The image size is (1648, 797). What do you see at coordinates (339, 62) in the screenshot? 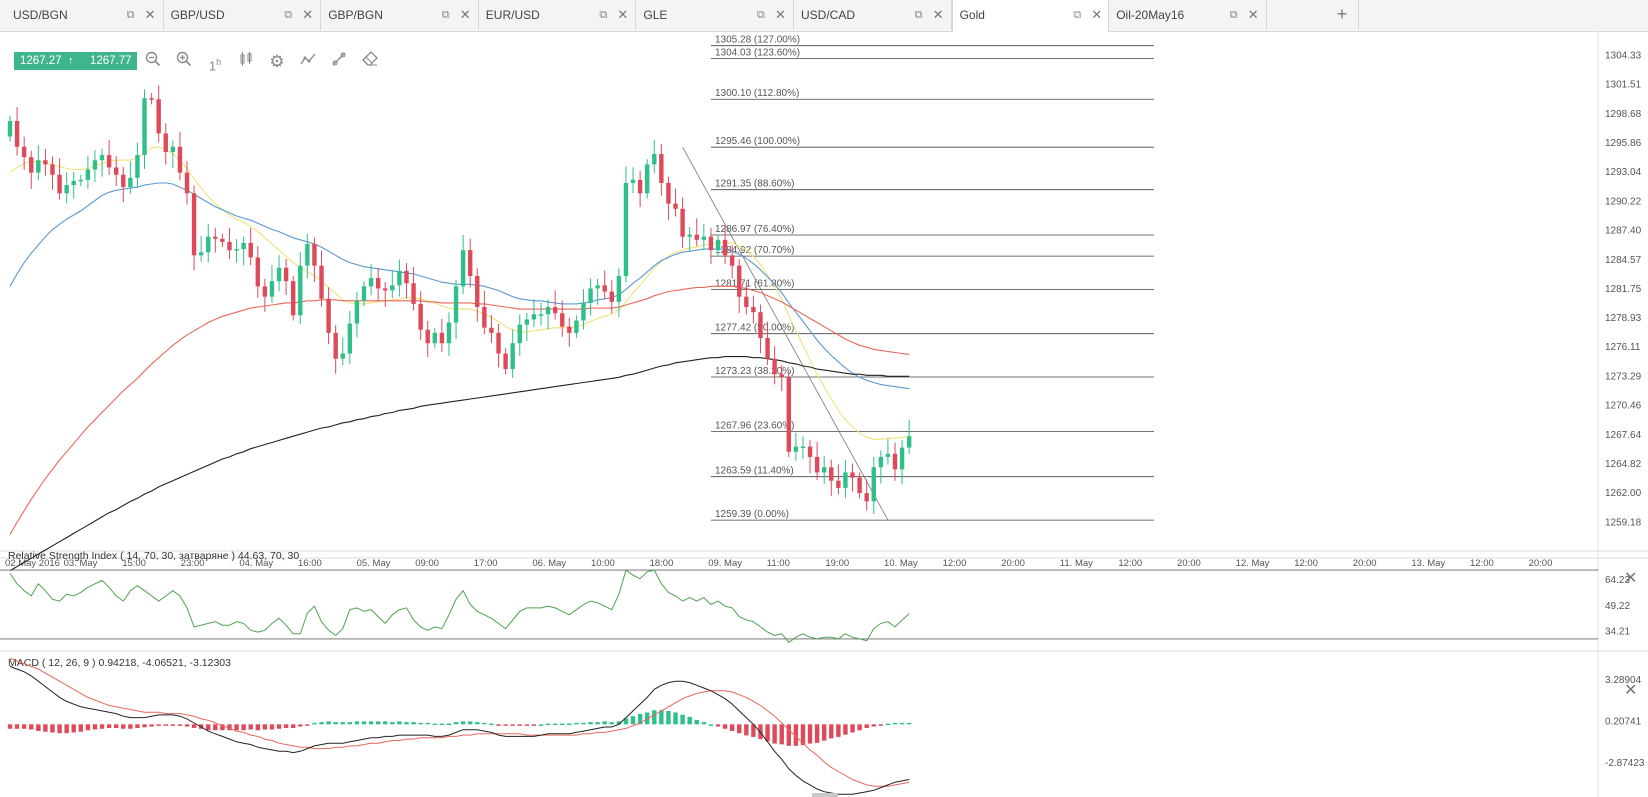
I see `line-draw-icon` at bounding box center [339, 62].